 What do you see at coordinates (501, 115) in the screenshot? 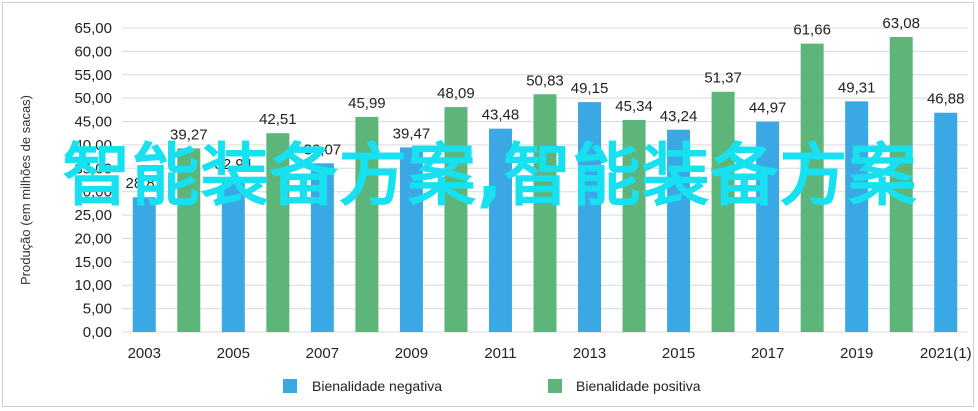
I see `data-label: 43,48` at bounding box center [501, 115].